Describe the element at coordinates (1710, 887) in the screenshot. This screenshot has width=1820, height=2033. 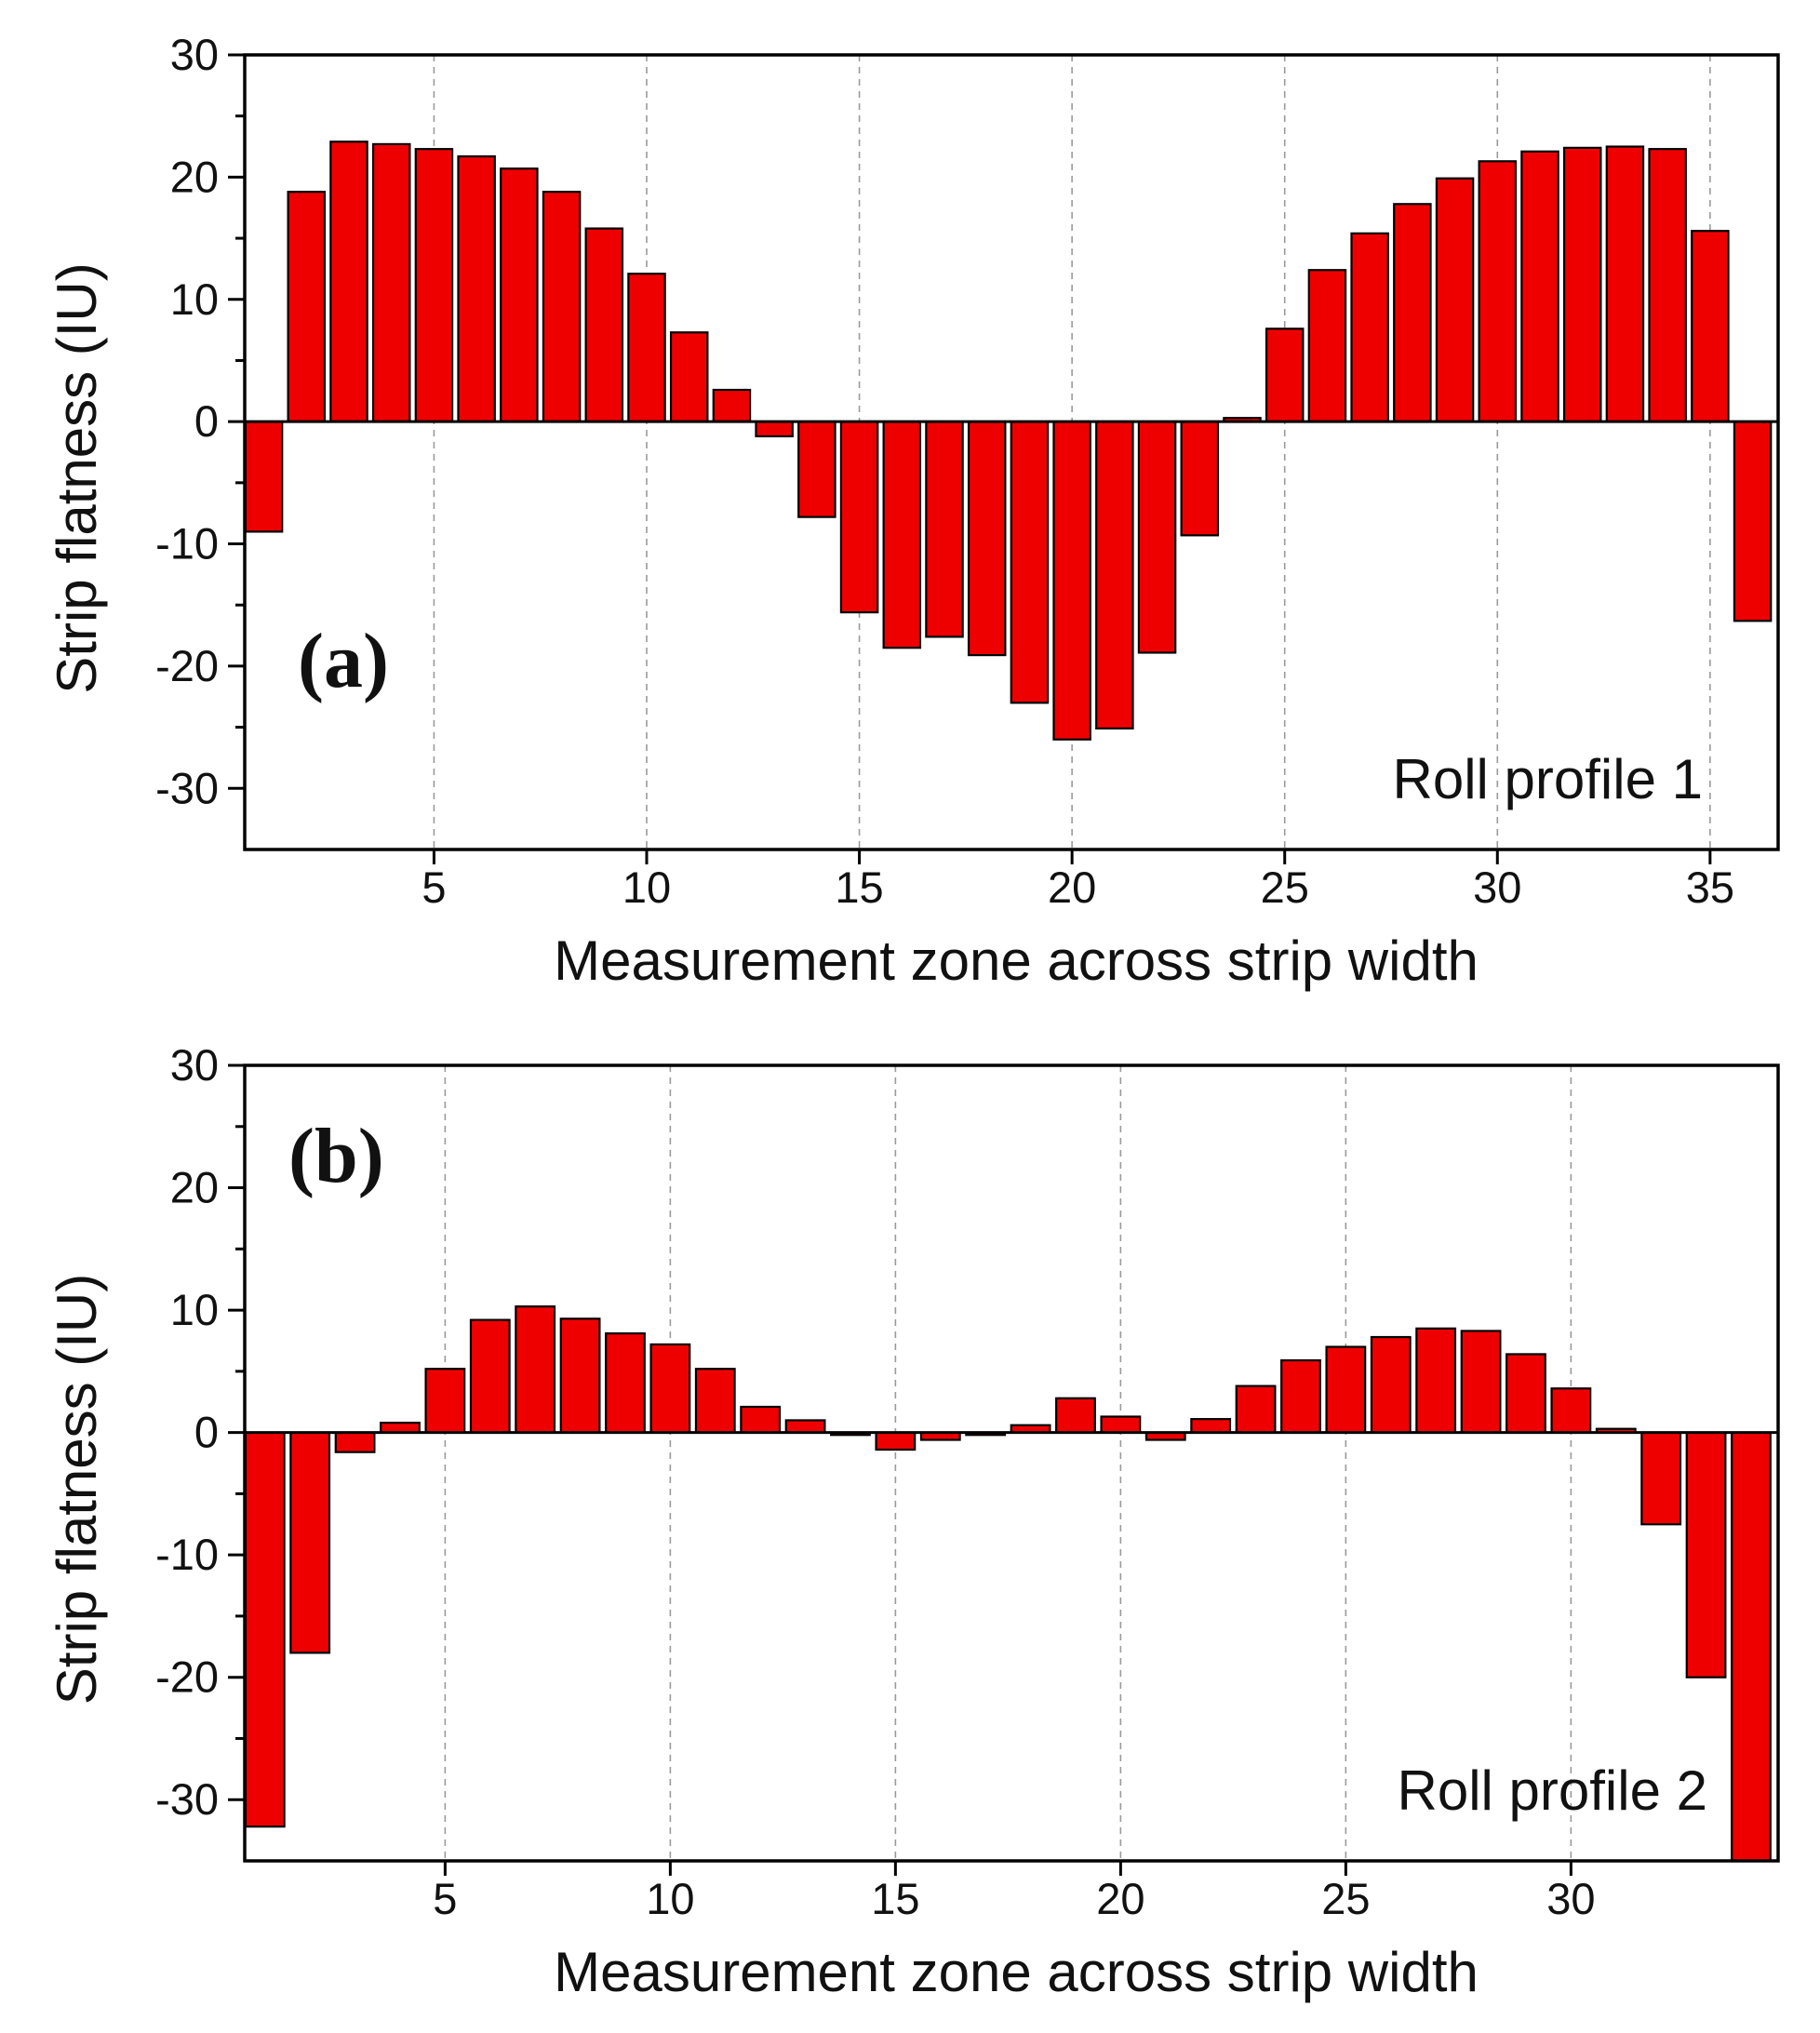
I see `x-tick-label: 35` at that location.